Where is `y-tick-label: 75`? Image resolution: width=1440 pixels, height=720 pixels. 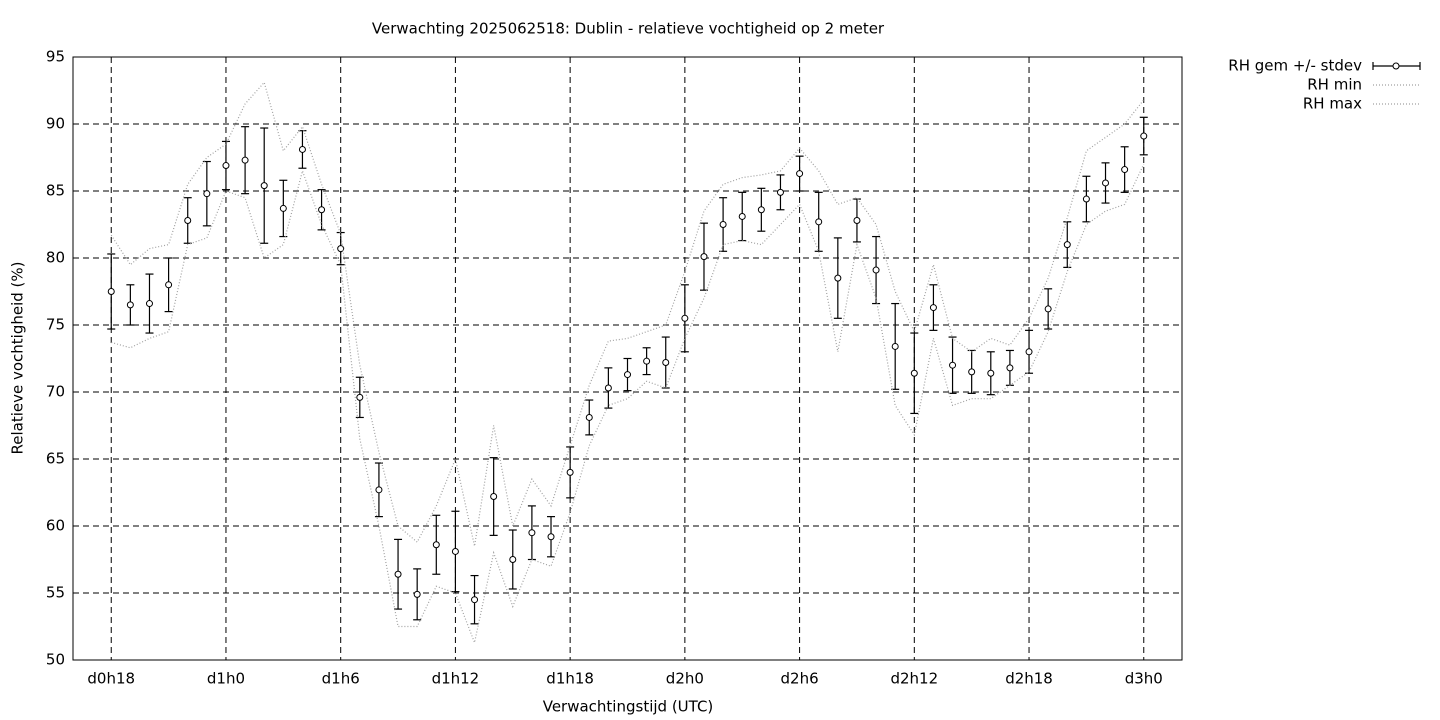
y-tick-label: 75 is located at coordinates (55, 325).